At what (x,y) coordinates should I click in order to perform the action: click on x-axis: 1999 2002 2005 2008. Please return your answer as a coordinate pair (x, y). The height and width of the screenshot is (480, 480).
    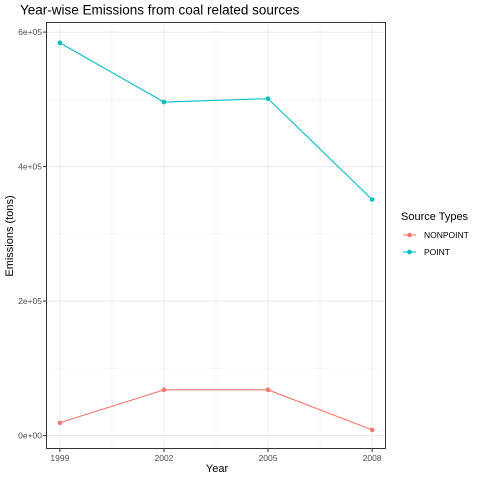
    Looking at the image, I should click on (216, 456).